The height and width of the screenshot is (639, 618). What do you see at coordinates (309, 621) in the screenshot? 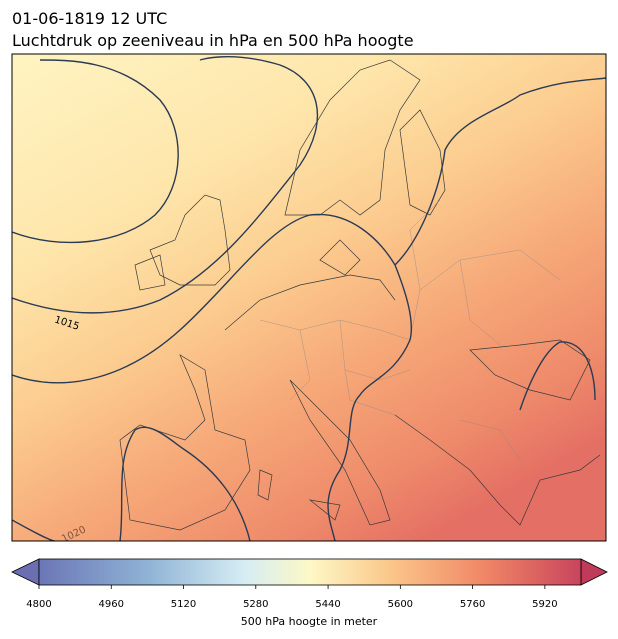
I see `colorbar-label: 500 hPa hoogte in meter` at bounding box center [309, 621].